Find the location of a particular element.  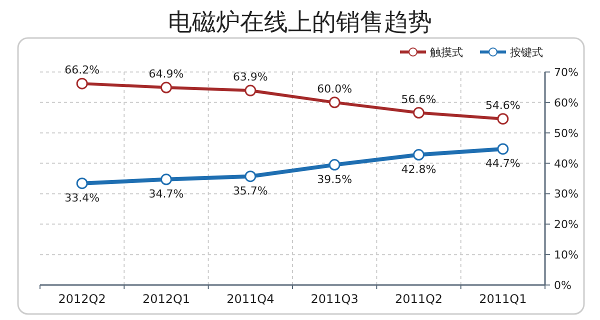

data-label: 60.0% is located at coordinates (334, 89).